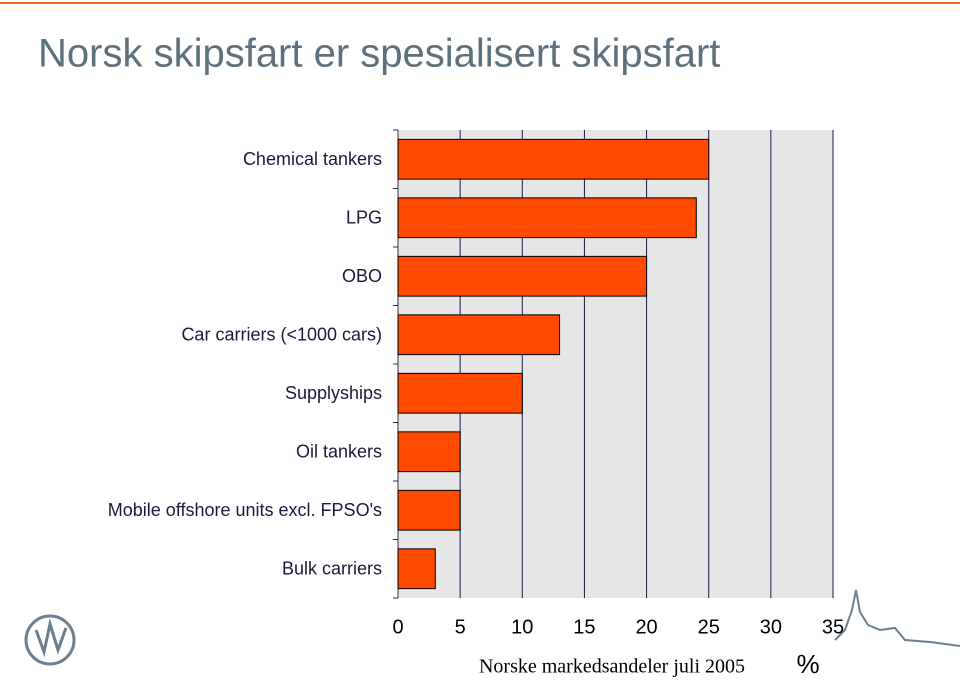  What do you see at coordinates (312, 159) in the screenshot?
I see `y-tick-label: Chemical tankers` at bounding box center [312, 159].